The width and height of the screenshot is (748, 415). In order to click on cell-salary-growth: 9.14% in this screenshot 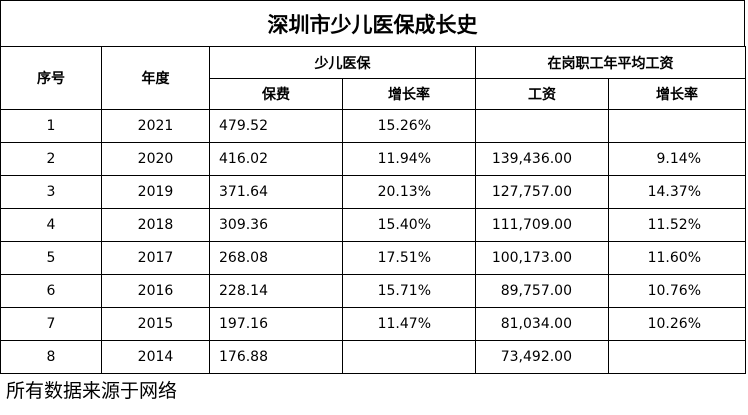, I will do `click(677, 159)`.